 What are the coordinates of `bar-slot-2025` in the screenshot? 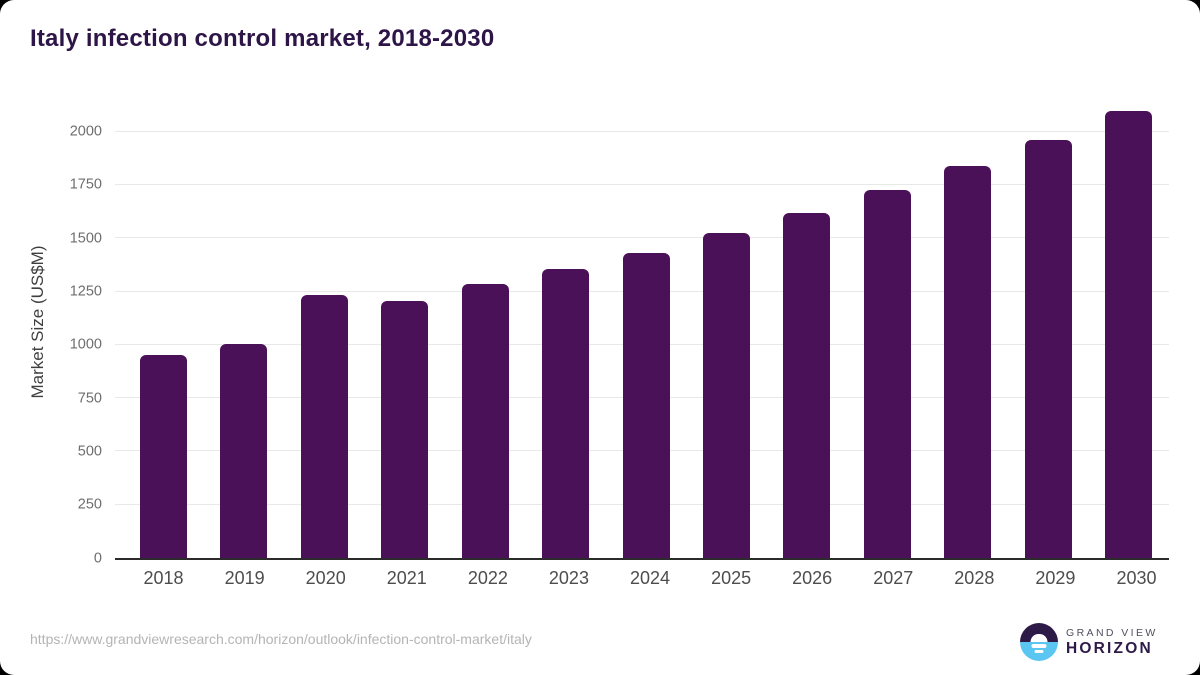 It's located at (726, 331).